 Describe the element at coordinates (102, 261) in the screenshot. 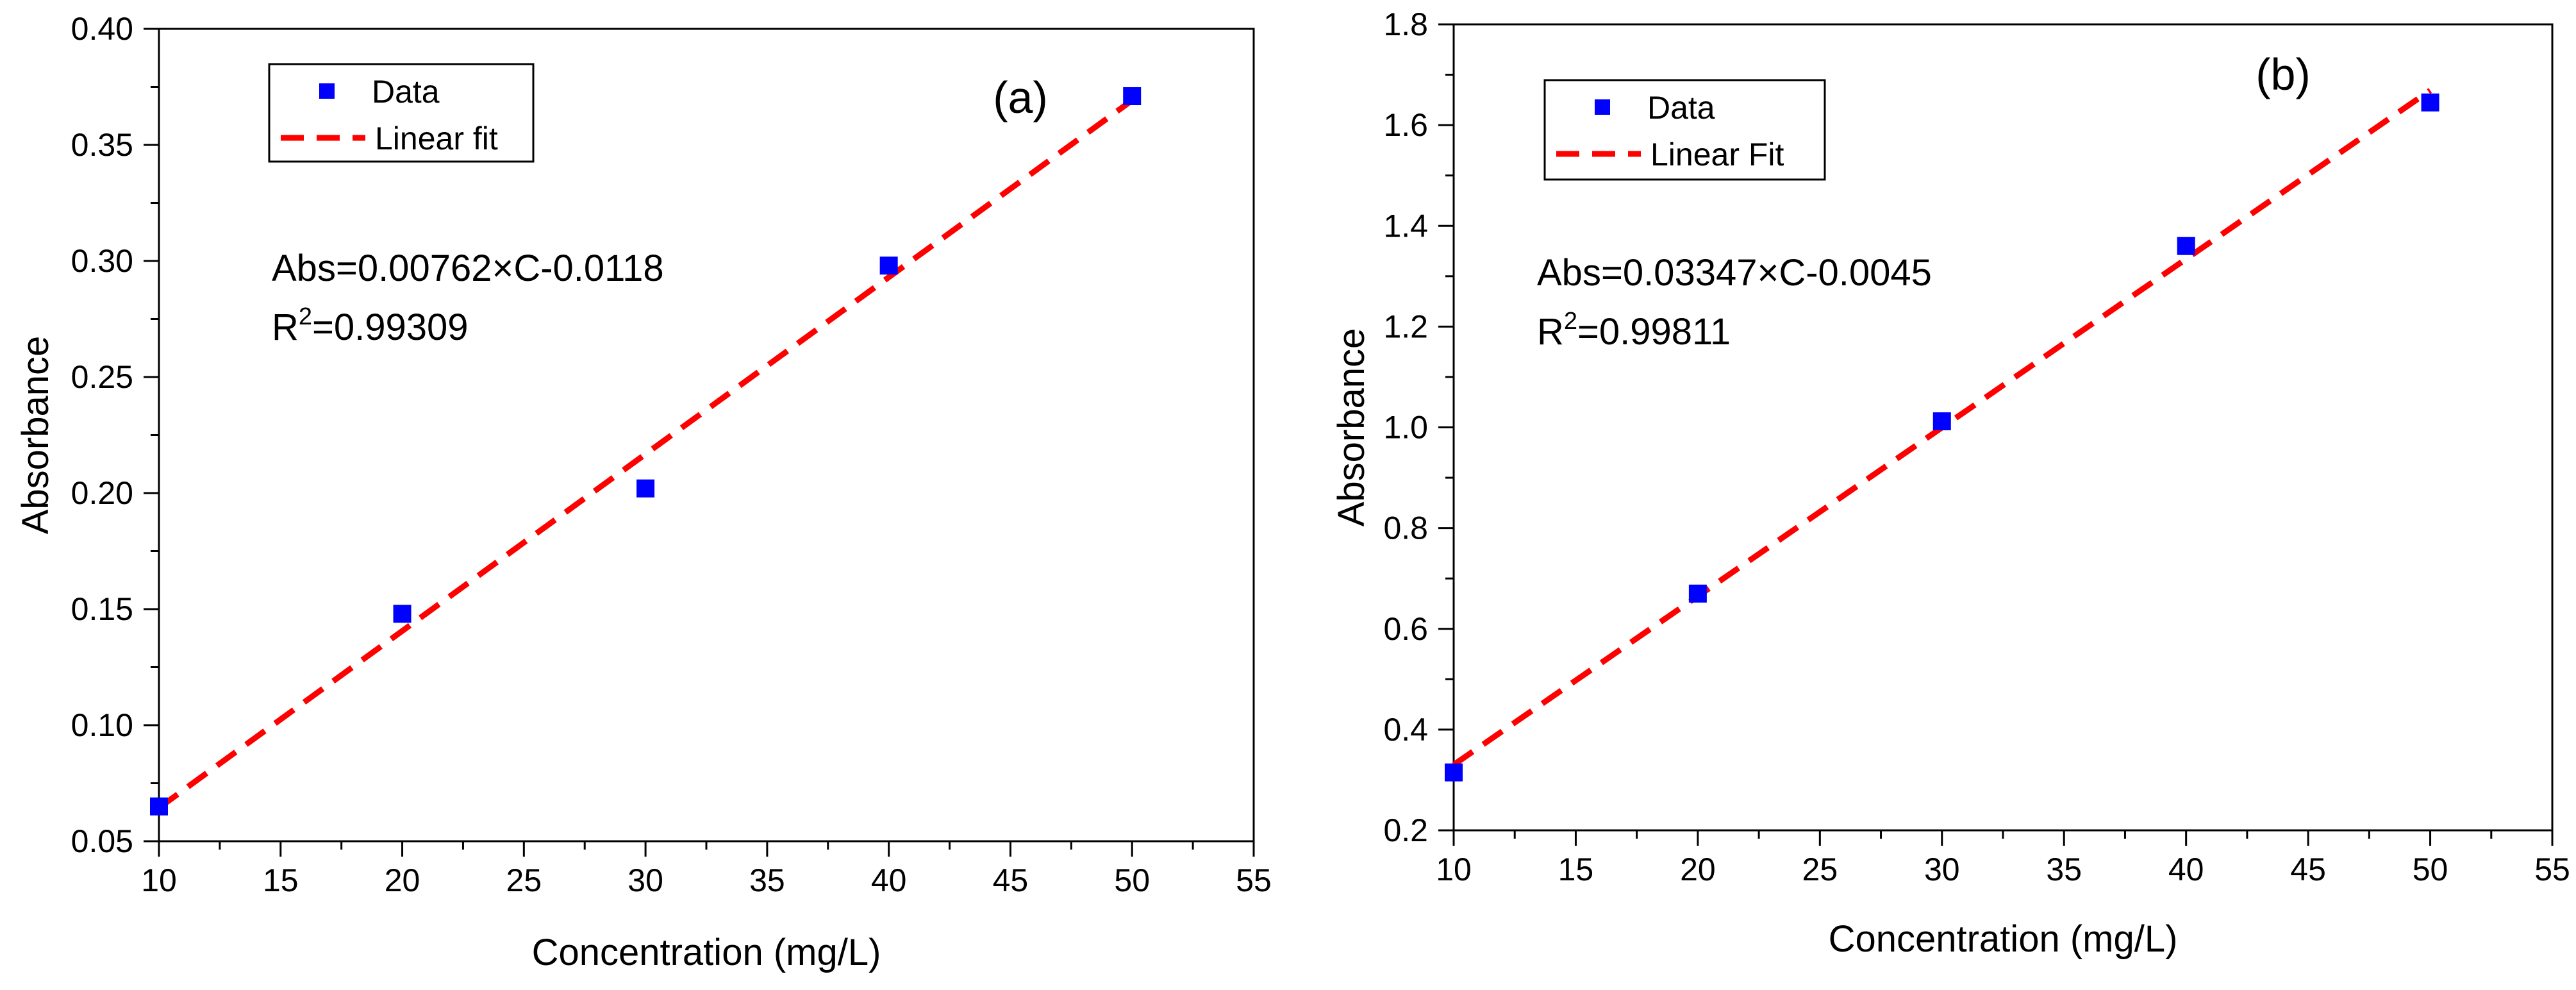

I see `y-tick-label: 0.30` at that location.